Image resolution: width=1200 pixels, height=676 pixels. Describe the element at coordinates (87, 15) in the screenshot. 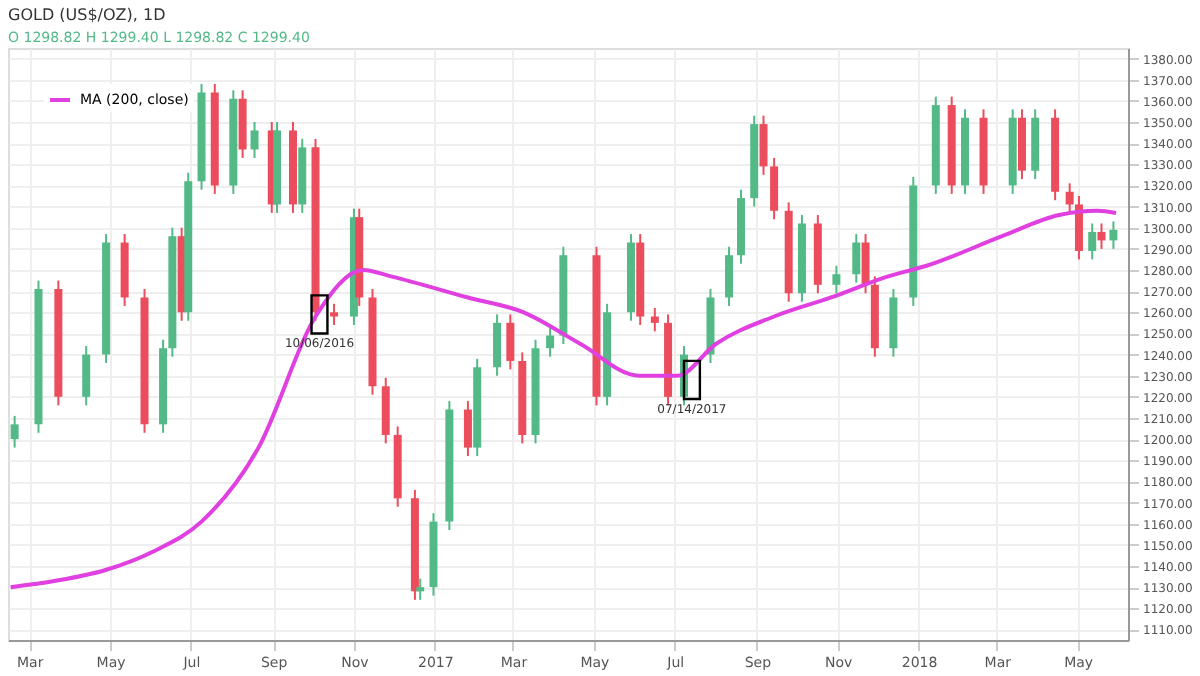

I see `chart-title: GOLD (US$/OZ), 1D` at that location.